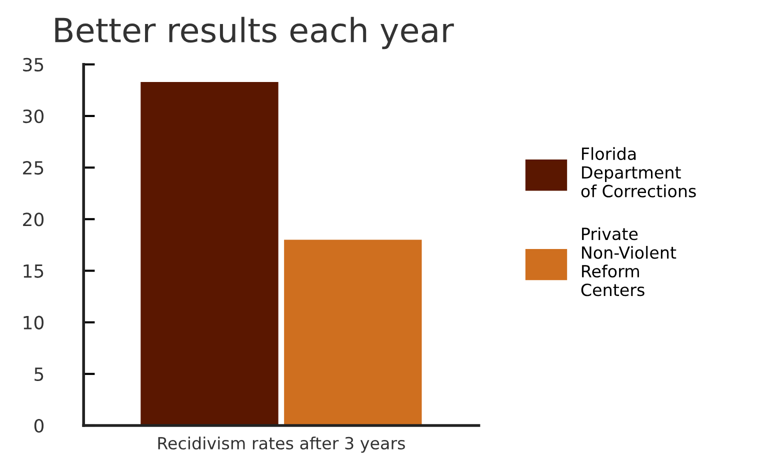  Describe the element at coordinates (638, 172) in the screenshot. I see `legend-label: Florida Department of Corrections` at that location.